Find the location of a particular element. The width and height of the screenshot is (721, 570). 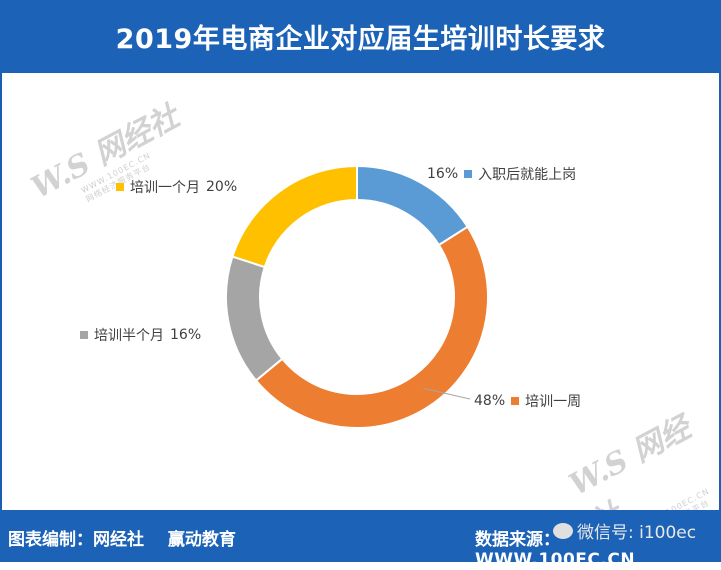

footer-source-url: WWW.100EC.CN is located at coordinates (555, 560).